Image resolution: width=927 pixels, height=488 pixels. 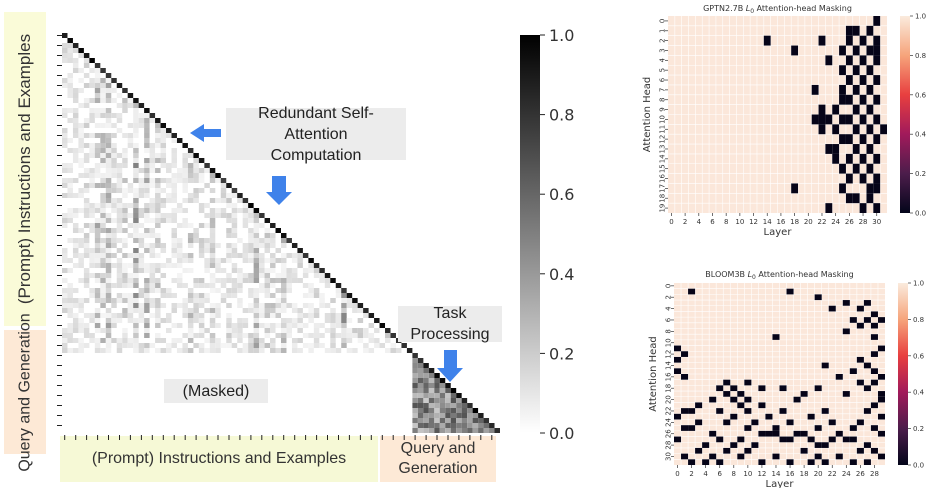 What do you see at coordinates (846, 474) in the screenshot?
I see `x-tick-label: 24` at bounding box center [846, 474].